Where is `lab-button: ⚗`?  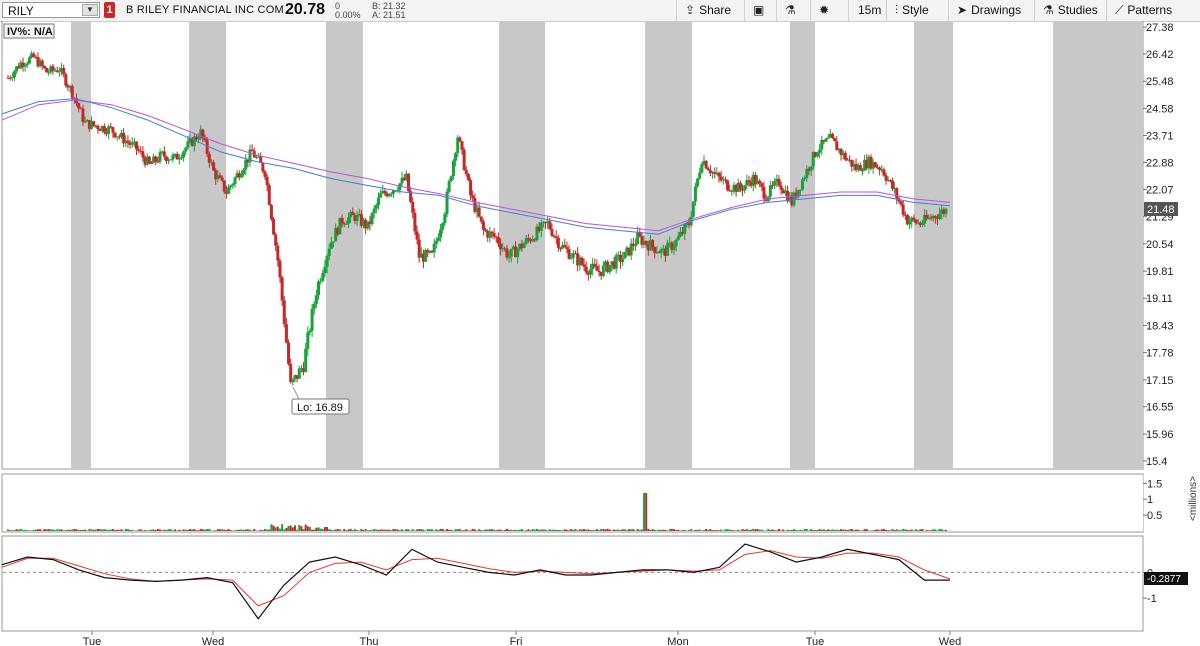
lab-button: ⚗ is located at coordinates (793, 10).